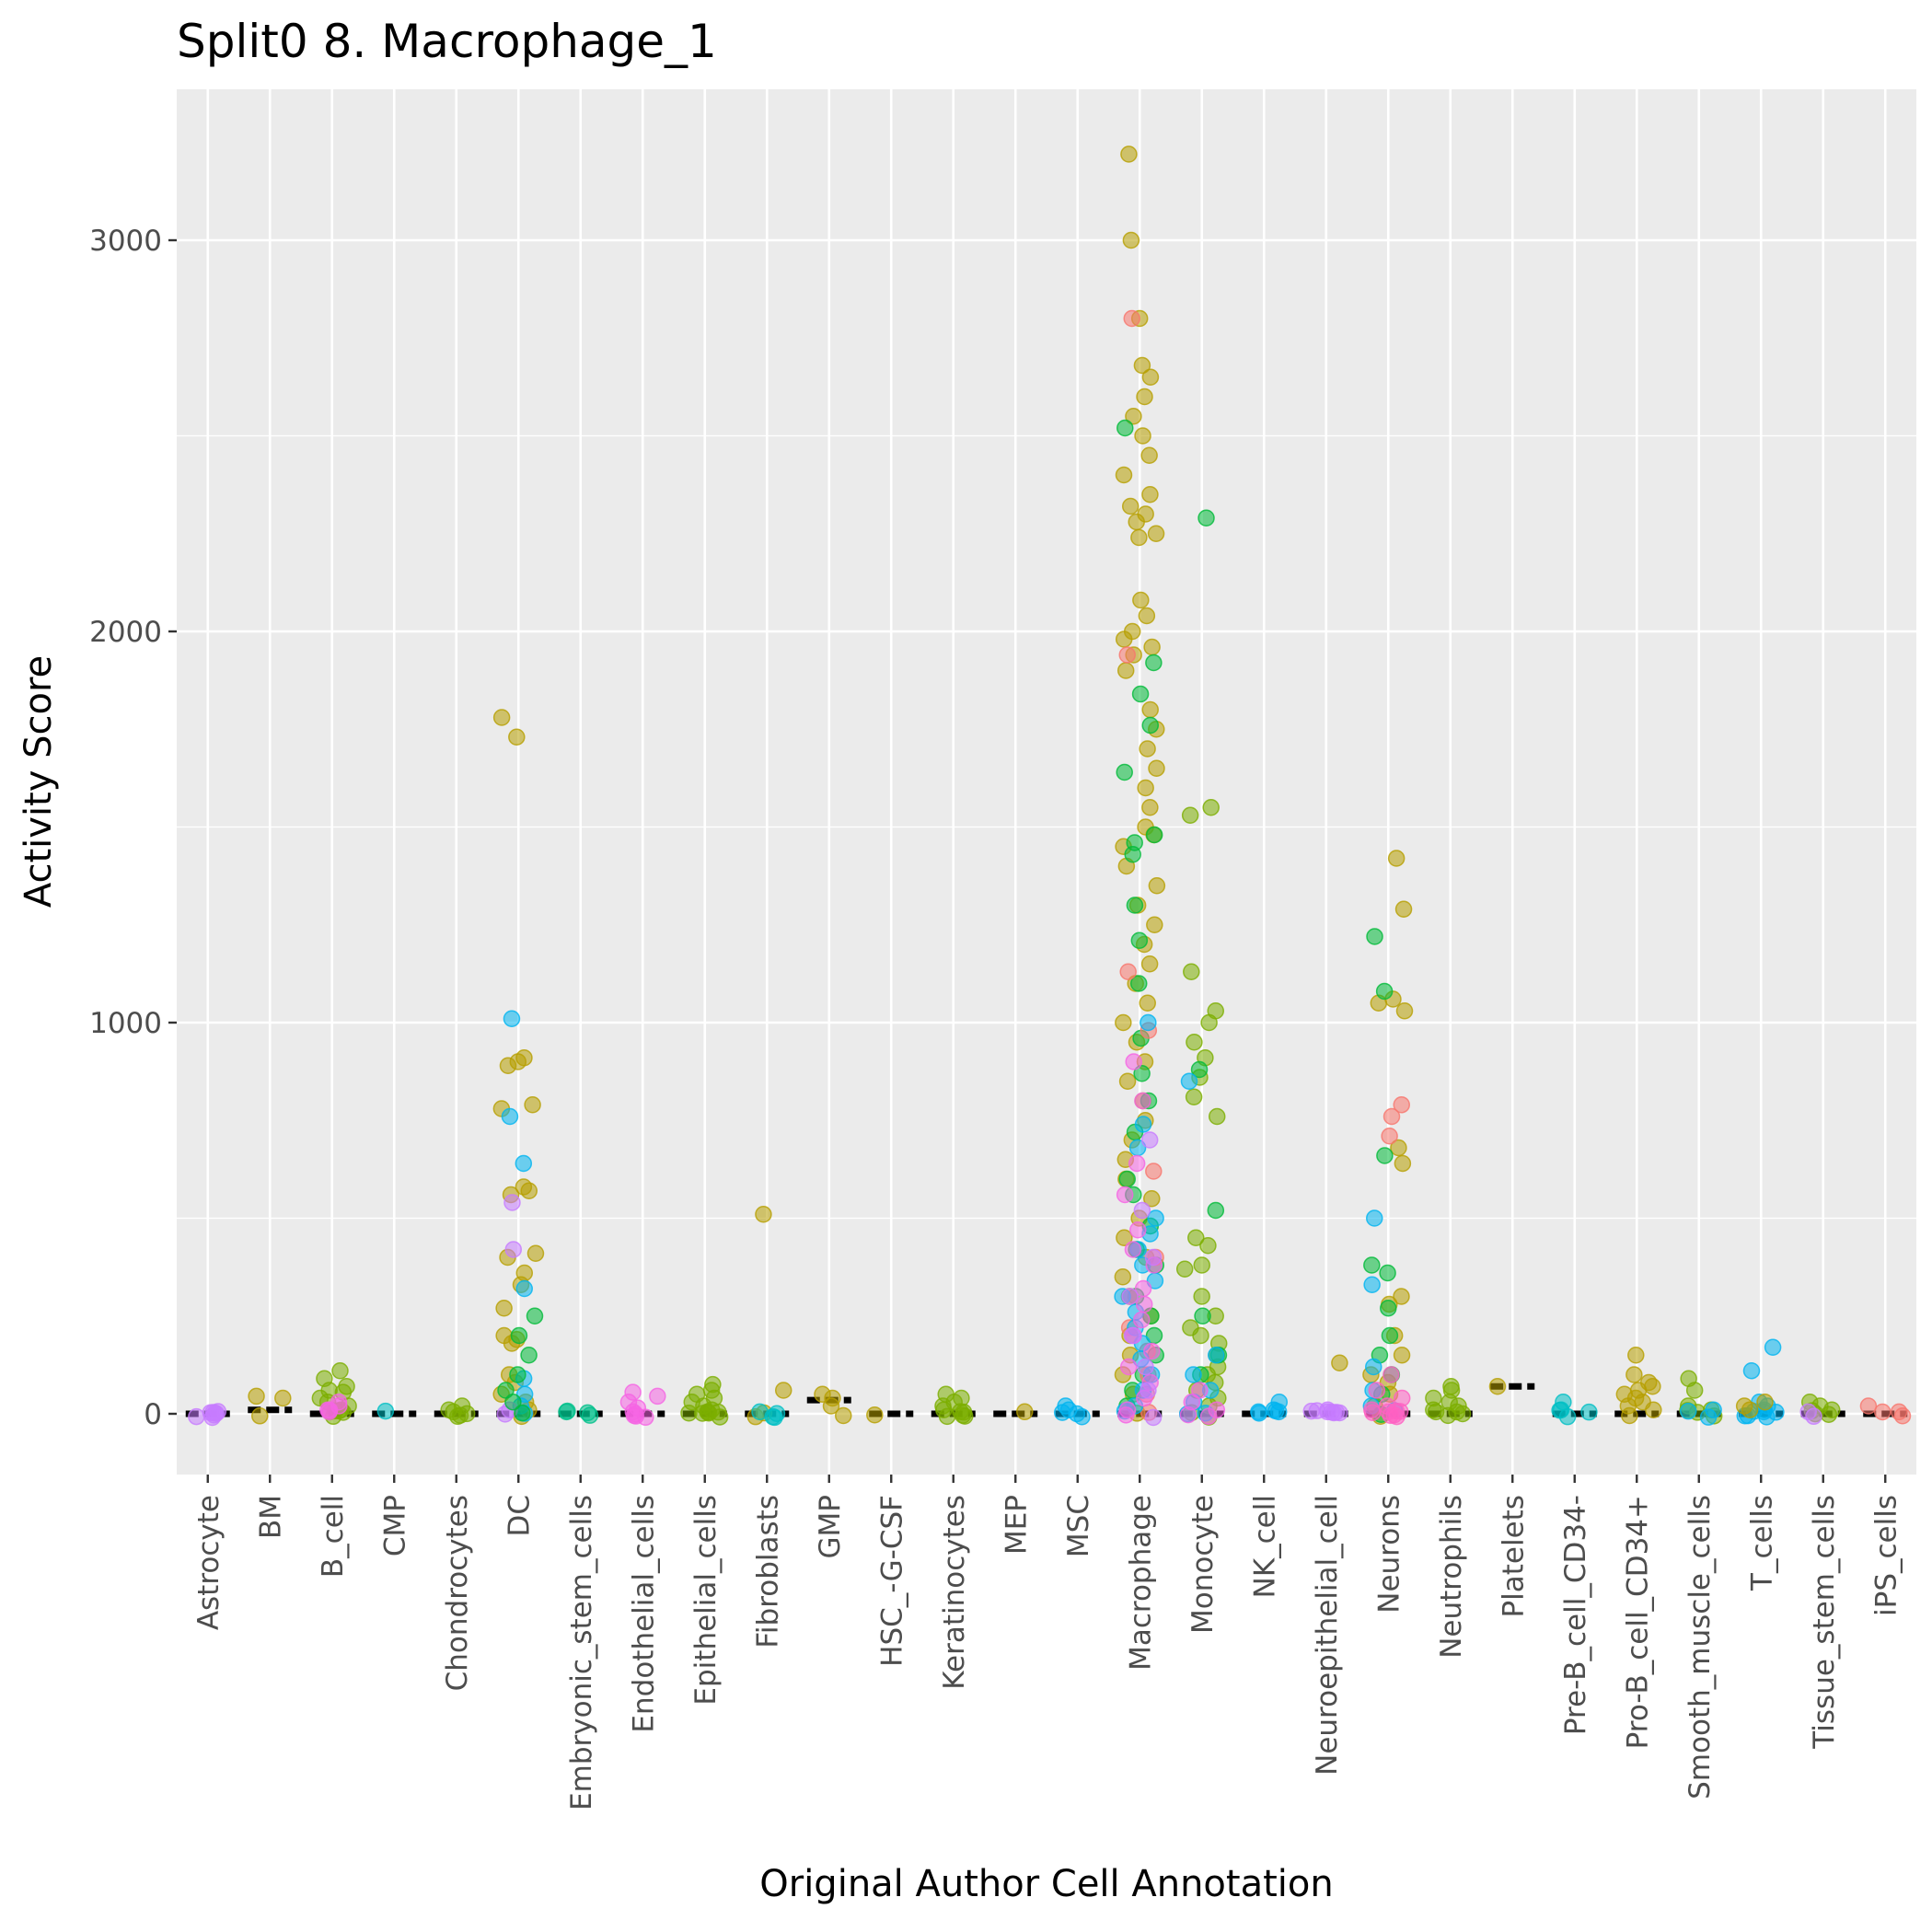  What do you see at coordinates (1514, 1557) in the screenshot?
I see `x-tick-label: Platelets` at bounding box center [1514, 1557].